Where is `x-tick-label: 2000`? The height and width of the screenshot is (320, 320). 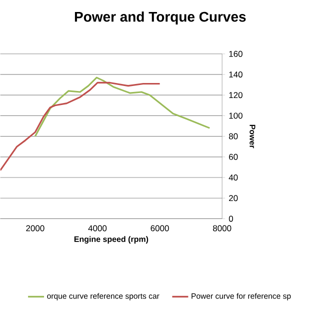 x-tick-label: 2000 is located at coordinates (35, 228).